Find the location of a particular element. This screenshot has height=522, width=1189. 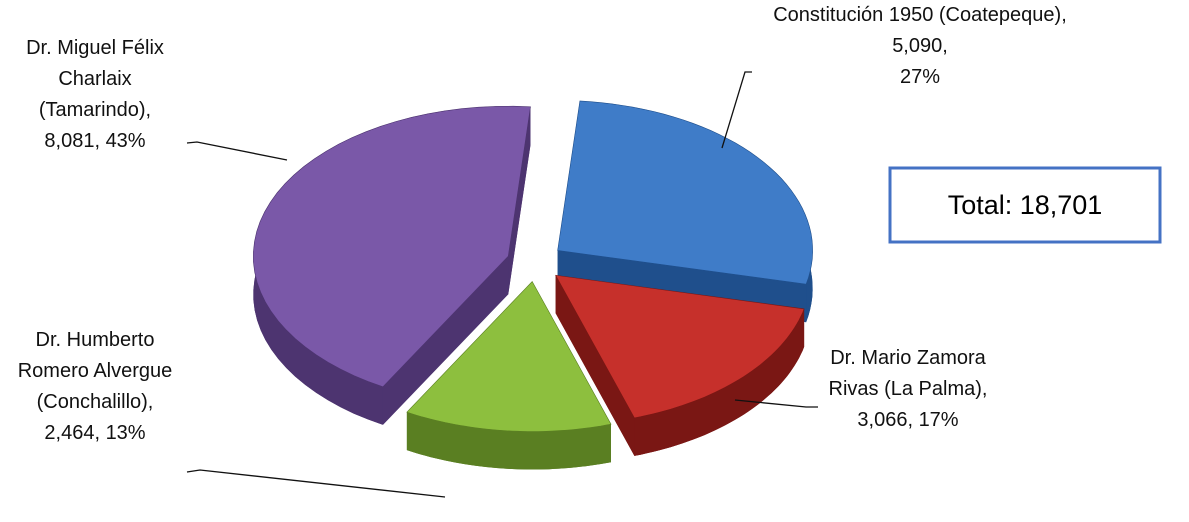

category-label: Constitución 1950 (Coatepeque), is located at coordinates (920, 15).